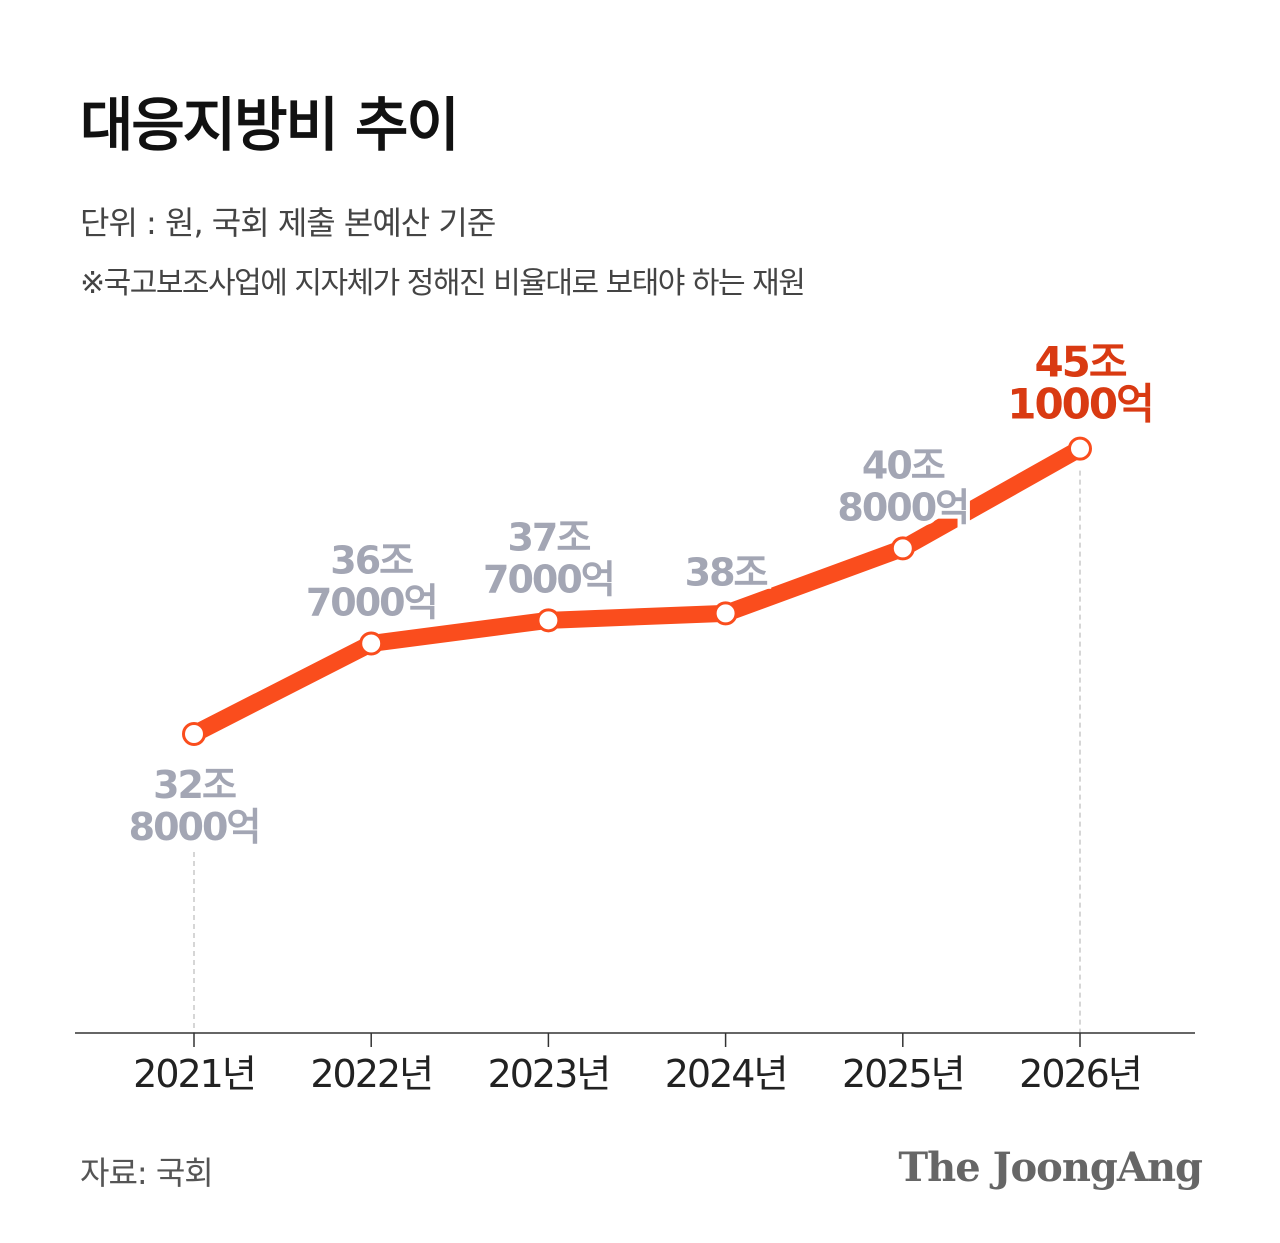 The image size is (1280, 1243). Describe the element at coordinates (903, 1074) in the screenshot. I see `x-tick-label: 2025년` at that location.